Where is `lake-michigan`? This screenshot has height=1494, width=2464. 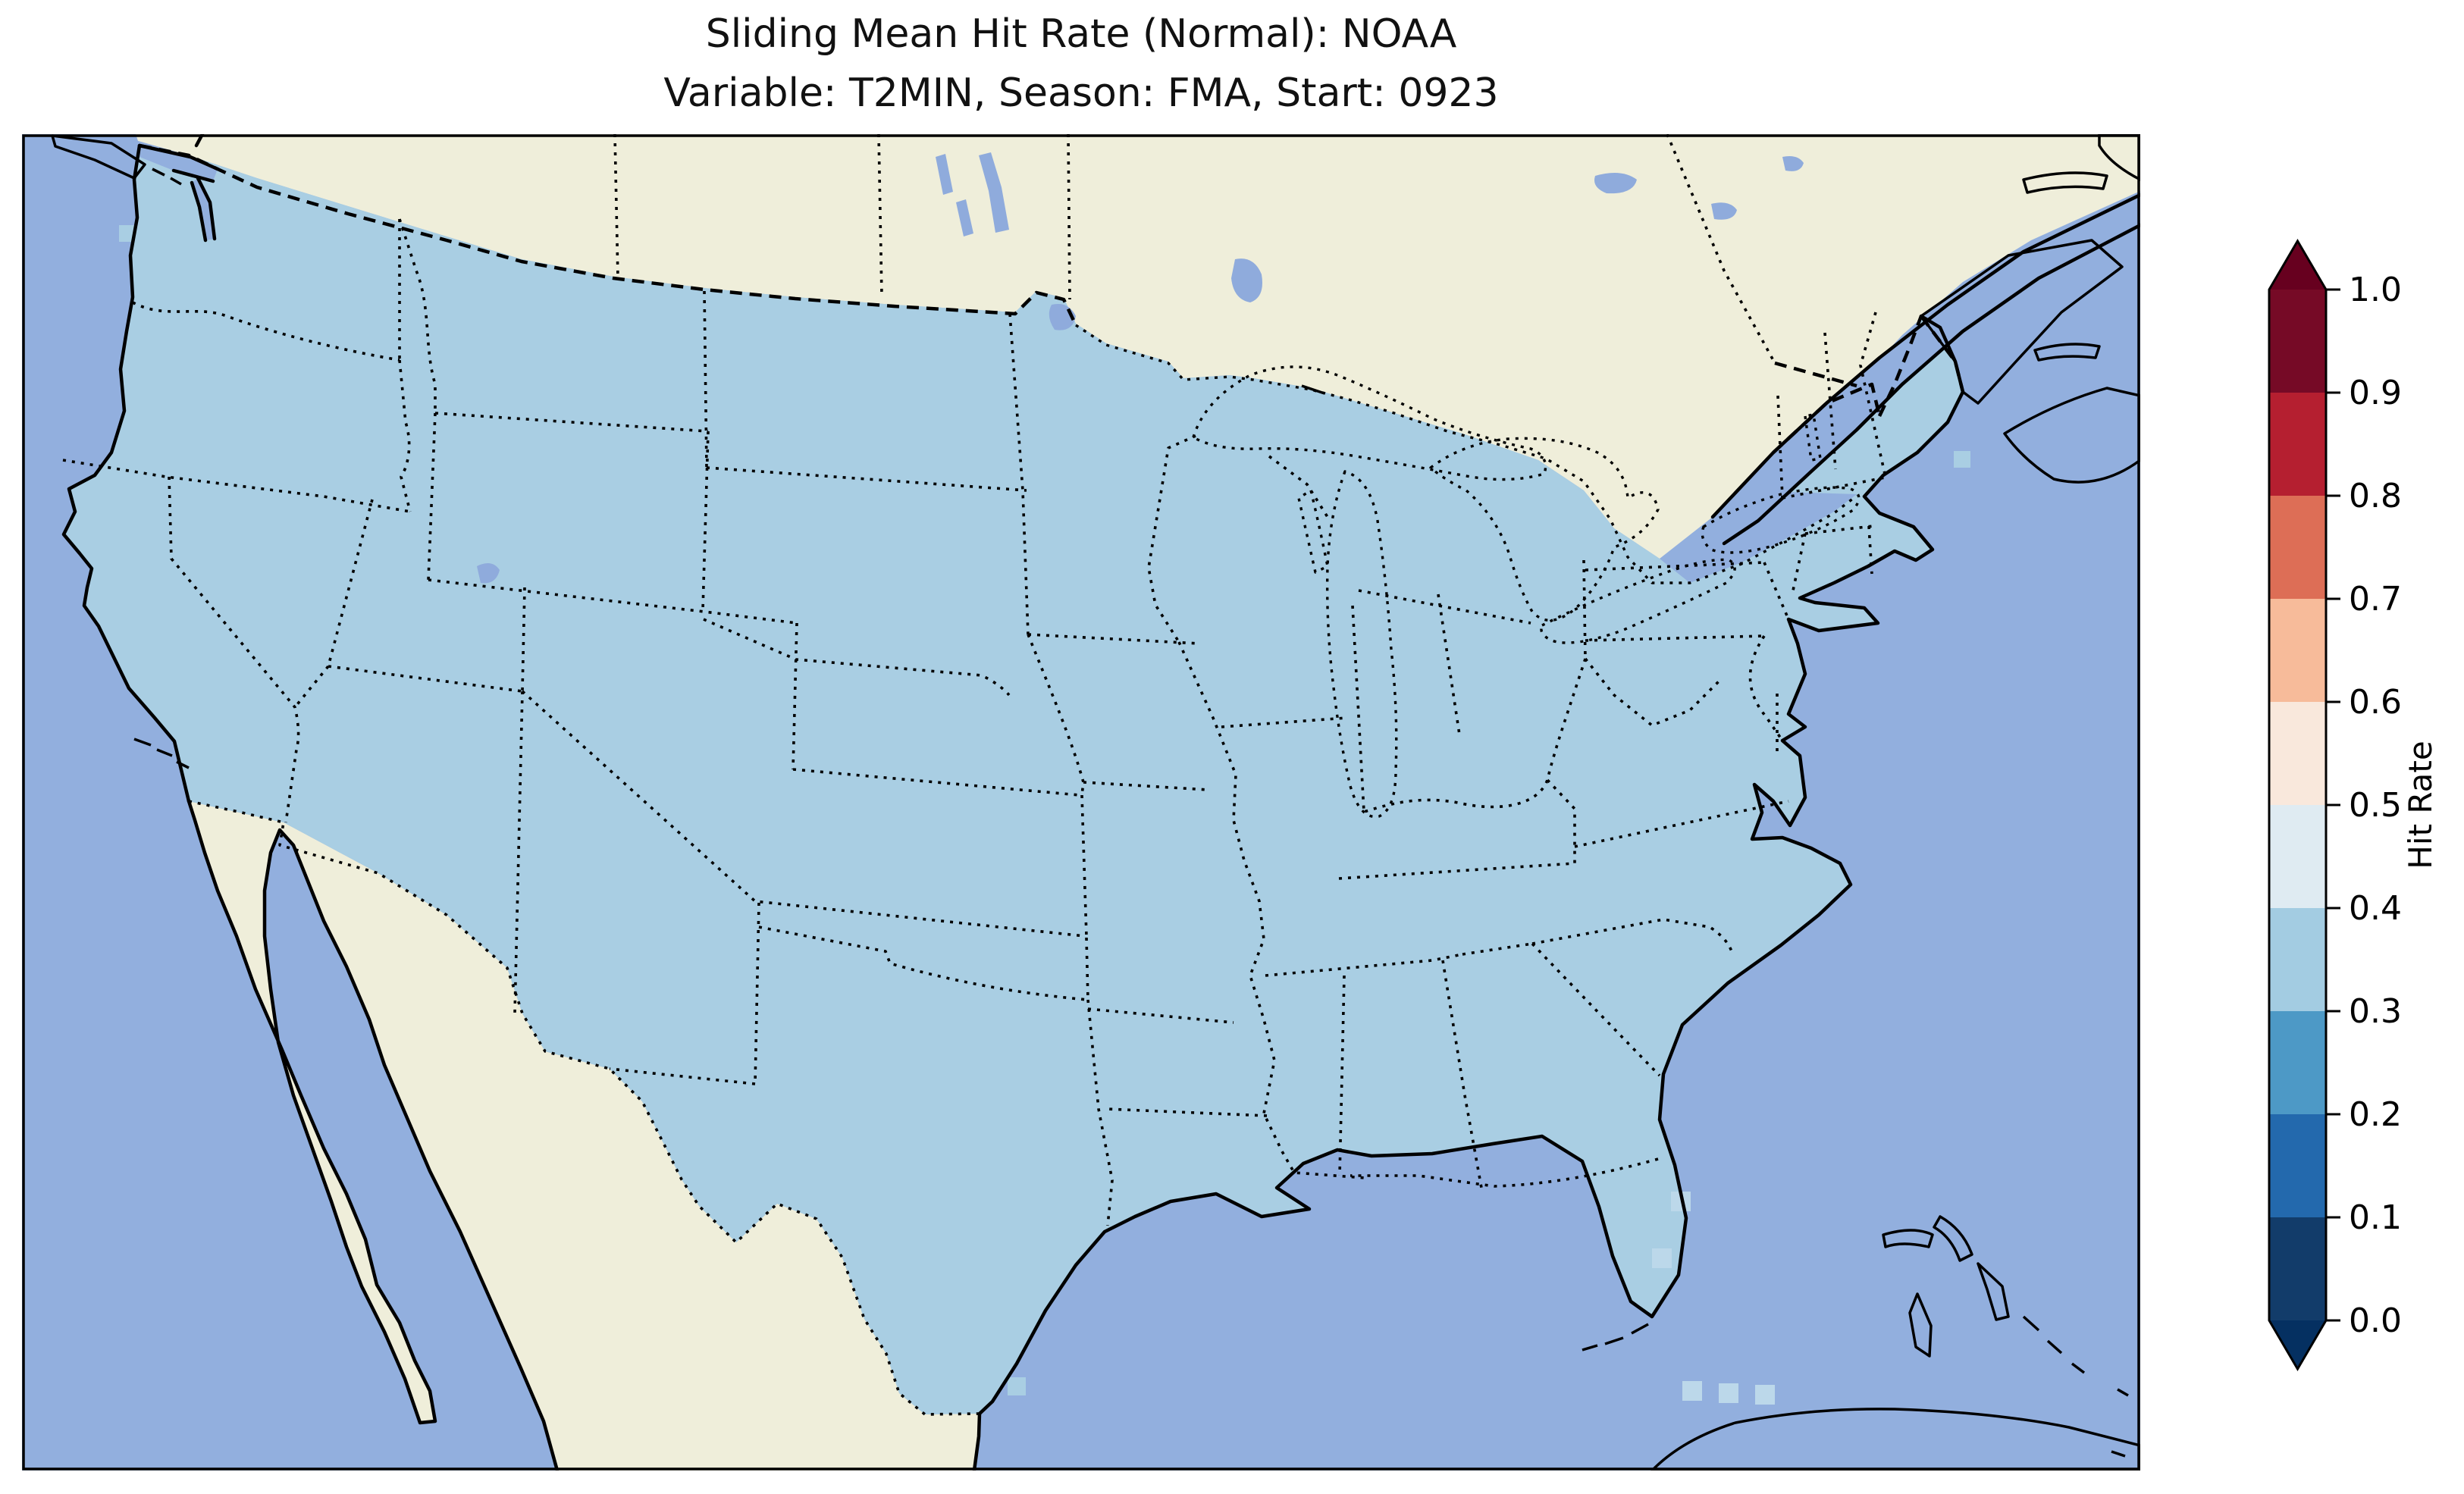
lake-michigan is located at coordinates (1362, 644).